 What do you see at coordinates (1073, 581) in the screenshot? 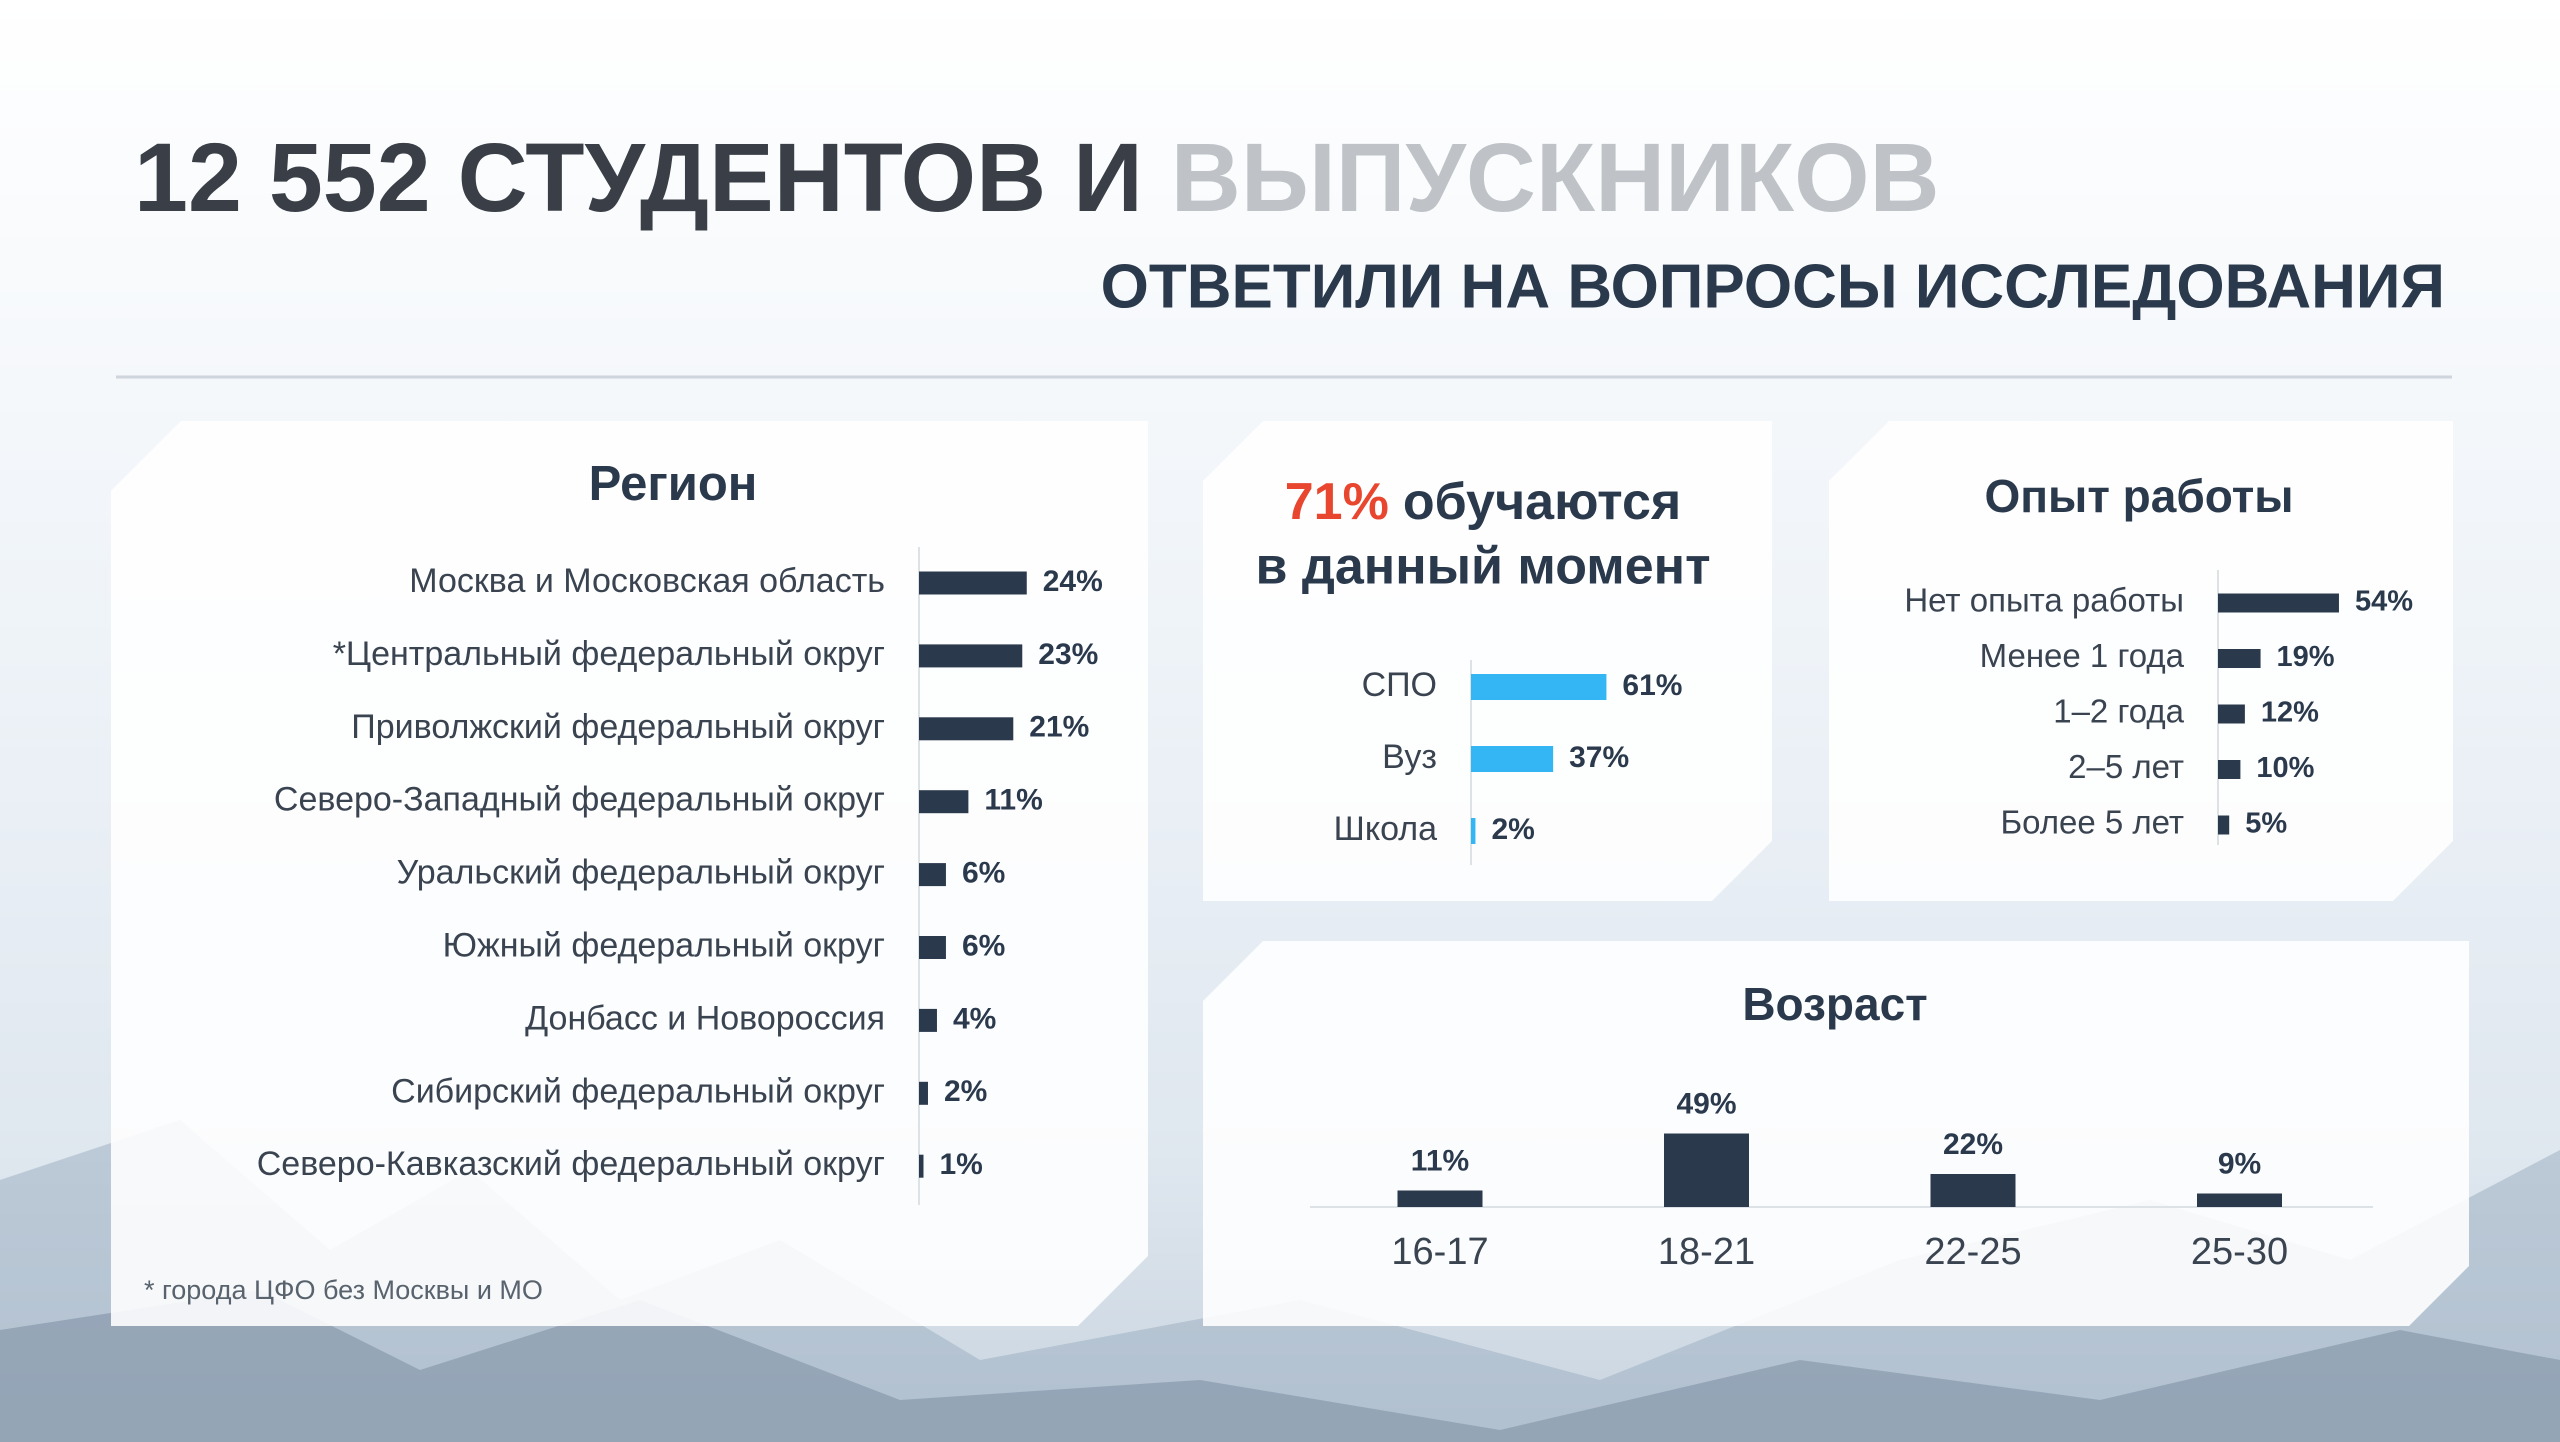
I see `value-label: 24%` at bounding box center [1073, 581].